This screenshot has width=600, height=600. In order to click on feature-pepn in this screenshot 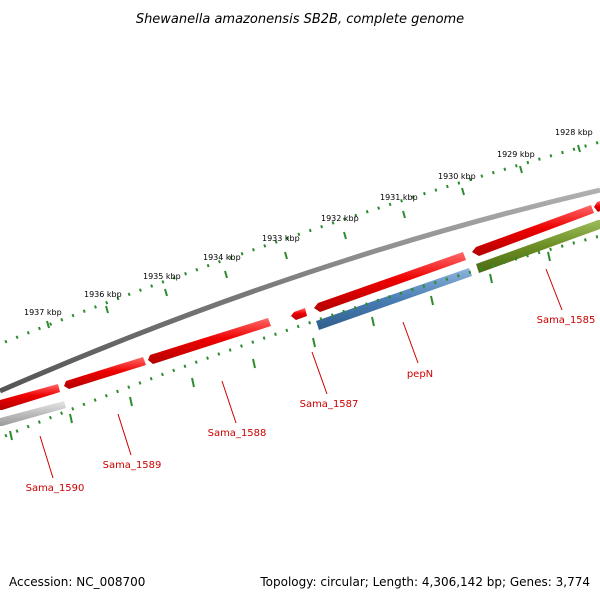, I will do `click(394, 299)`.